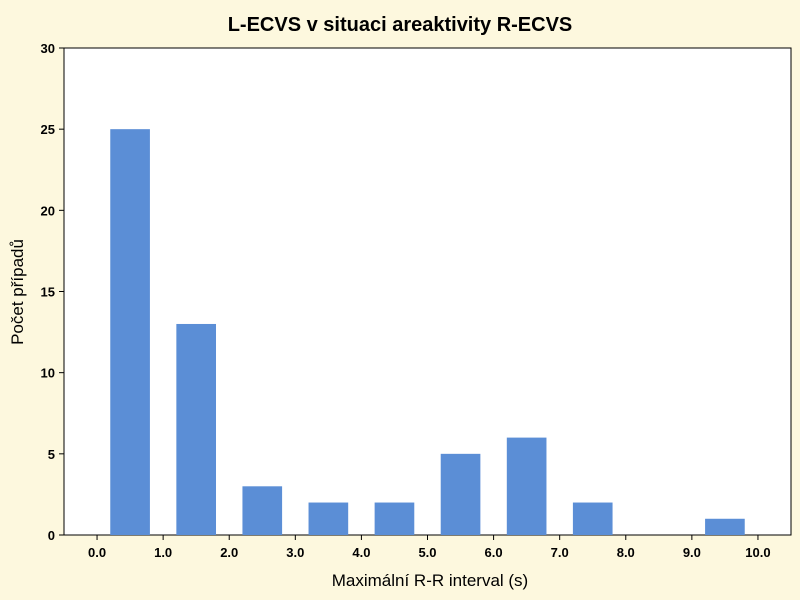  Describe the element at coordinates (494, 552) in the screenshot. I see `x-tick-label-6: 6.0` at that location.